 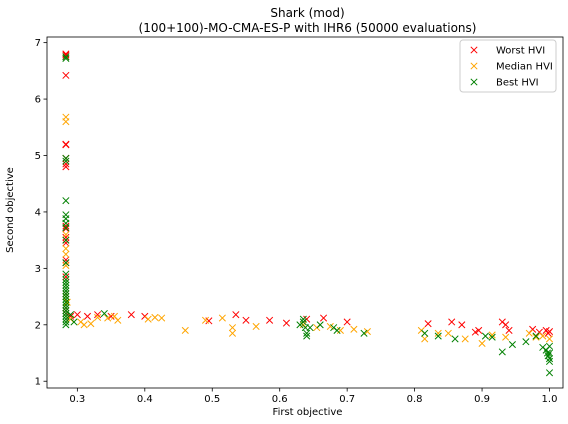 What do you see at coordinates (482, 399) in the screenshot?
I see `x-tick-label: 0.9` at bounding box center [482, 399].